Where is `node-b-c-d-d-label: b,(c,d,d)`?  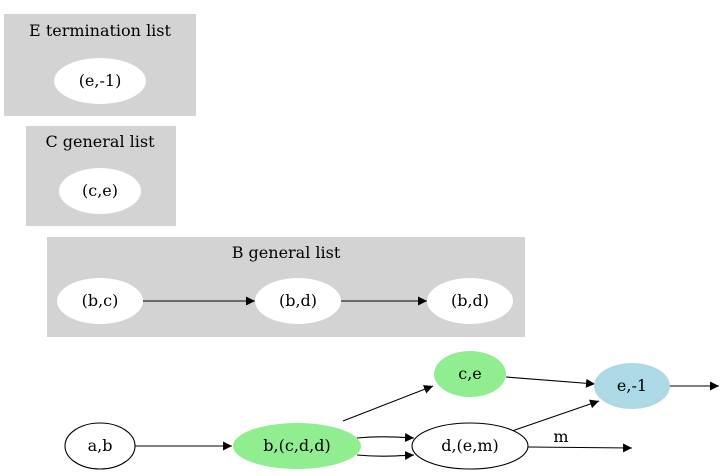
node-b-c-d-d-label: b,(c,d,d) is located at coordinates (296, 445).